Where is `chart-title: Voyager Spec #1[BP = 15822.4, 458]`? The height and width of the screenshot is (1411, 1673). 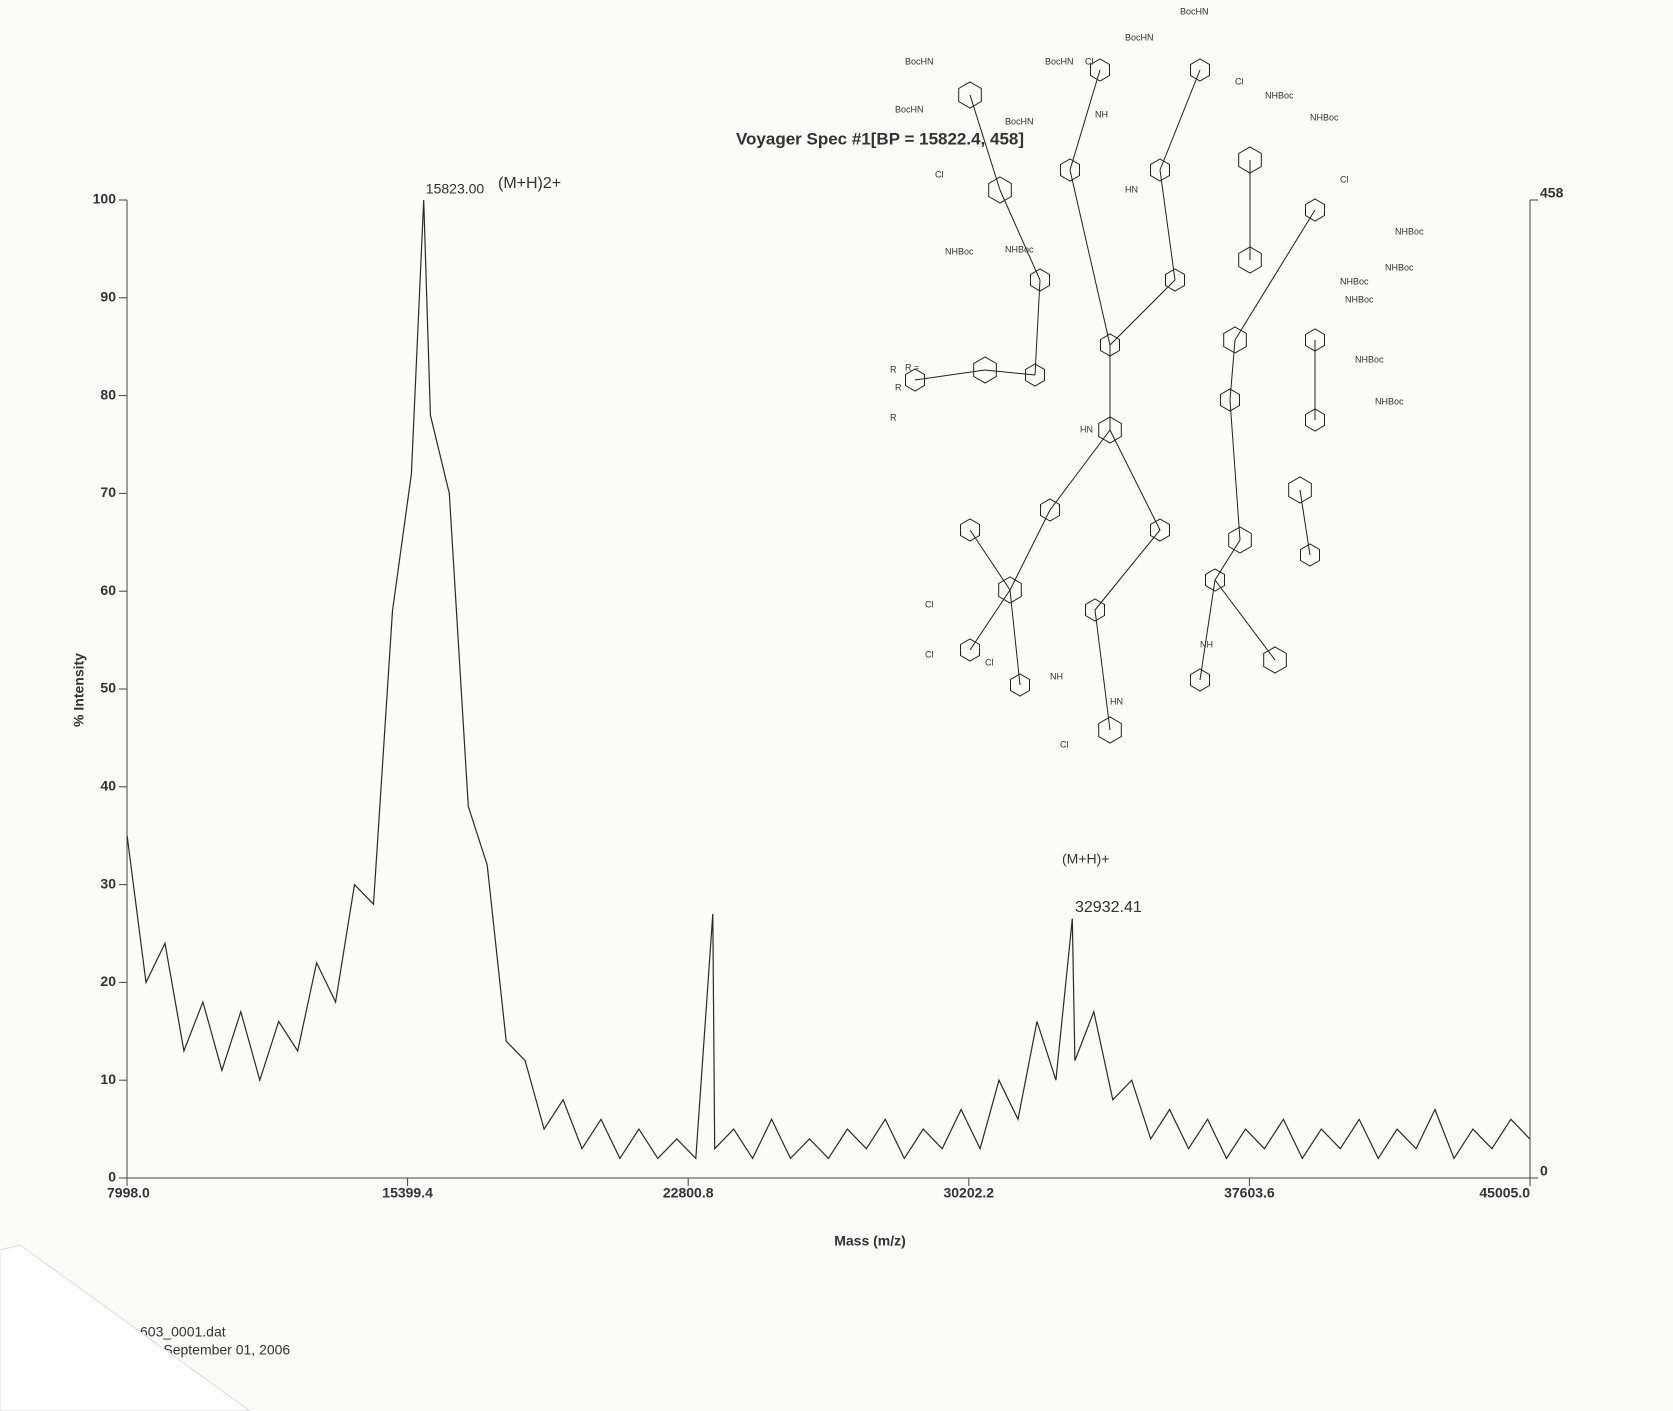 chart-title: Voyager Spec #1[BP = 15822.4, 458] is located at coordinates (880, 138).